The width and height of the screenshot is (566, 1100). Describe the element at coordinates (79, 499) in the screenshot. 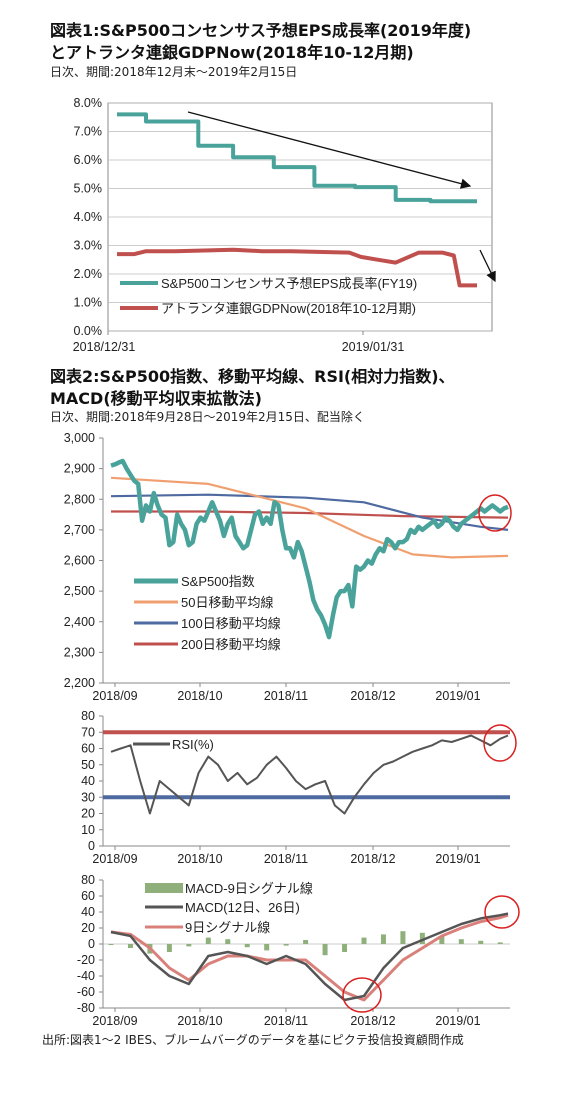

I see `chart2-y-tick: 2,800` at that location.